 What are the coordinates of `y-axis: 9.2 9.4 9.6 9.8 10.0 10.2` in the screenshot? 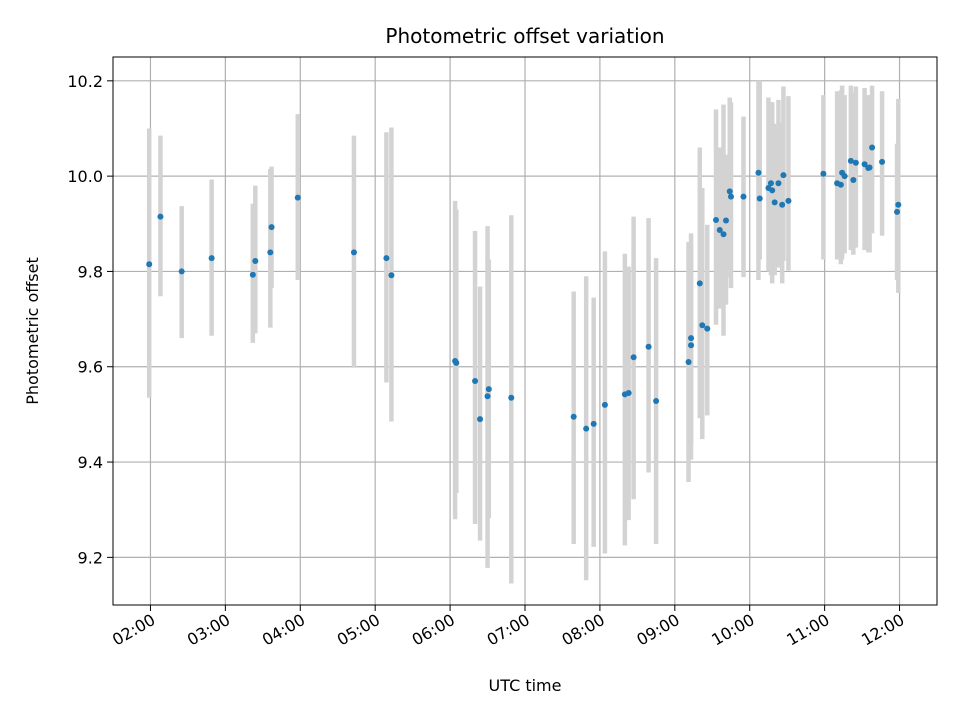 It's located at (90, 319).